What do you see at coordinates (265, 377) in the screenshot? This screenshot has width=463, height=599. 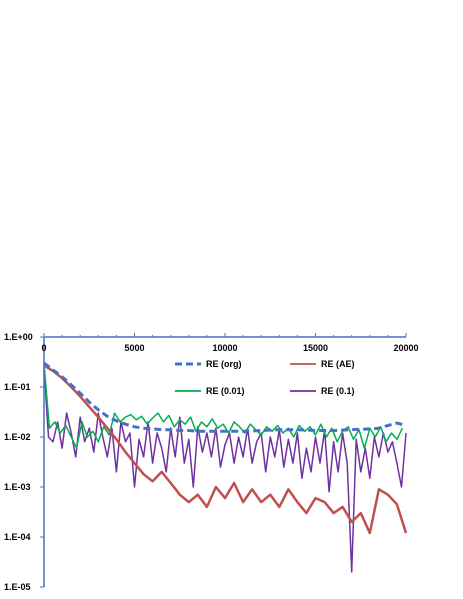 I see `legend: RE (org) RE (AE) RE (0.01) RE (0.1)` at bounding box center [265, 377].